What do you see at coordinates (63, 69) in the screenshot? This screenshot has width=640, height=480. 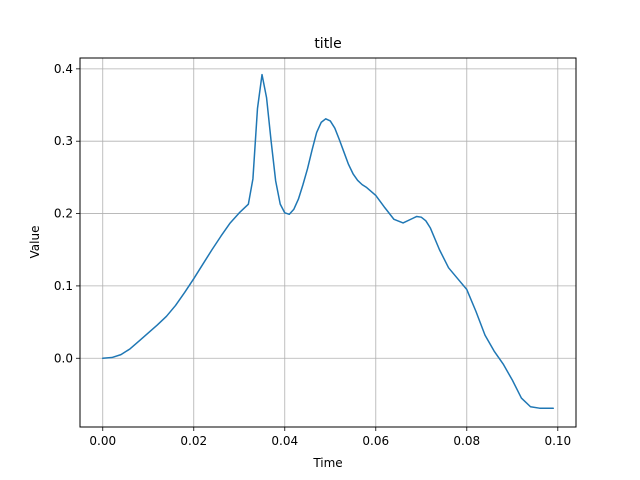 I see `y-tick-label: 0.4` at bounding box center [63, 69].